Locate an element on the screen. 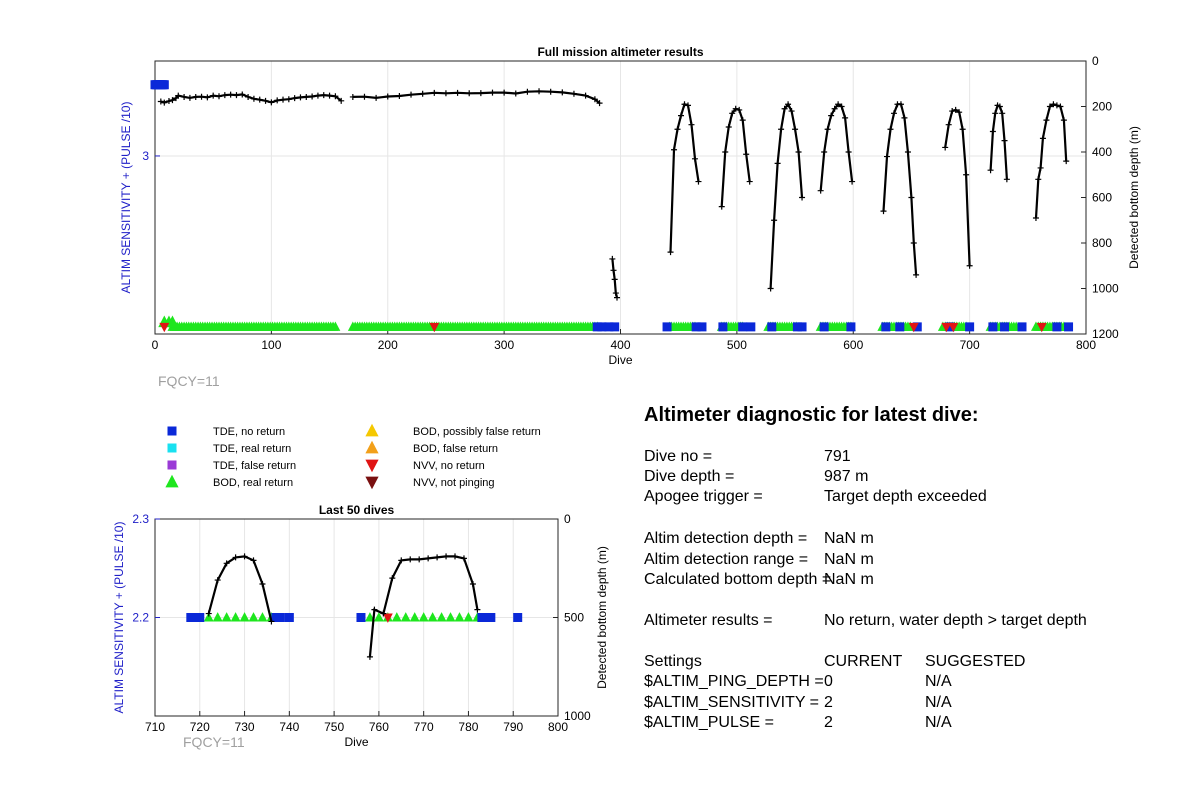 Image resolution: width=1200 pixels, height=804 pixels. y-right-tick-label: 1200 is located at coordinates (1105, 334).